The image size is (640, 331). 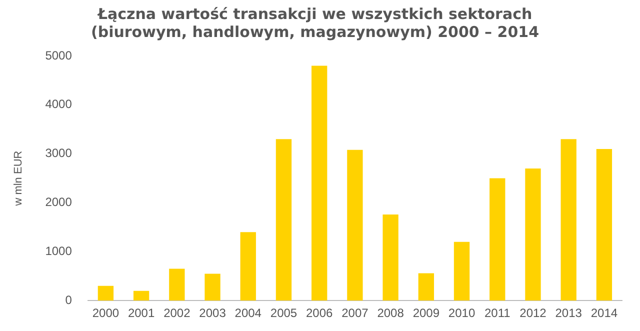 What do you see at coordinates (315, 31) in the screenshot?
I see `text: (biurowym, handlowym, magazynowym) 2000 – 2014` at bounding box center [315, 31].